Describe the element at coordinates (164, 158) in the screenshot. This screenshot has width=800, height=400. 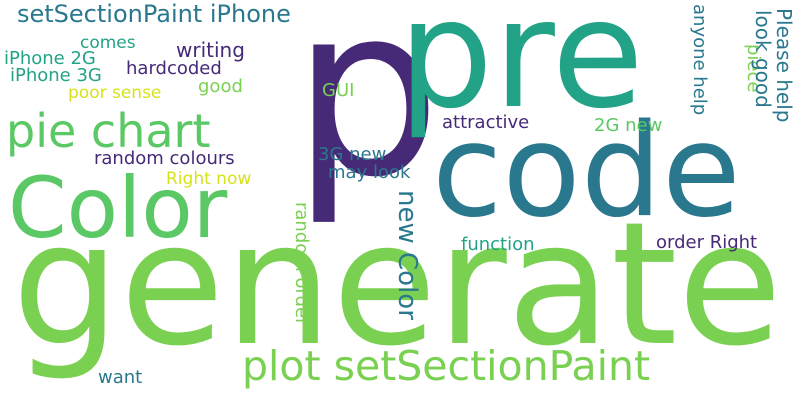
I see `word-random-colours: random colours` at that location.